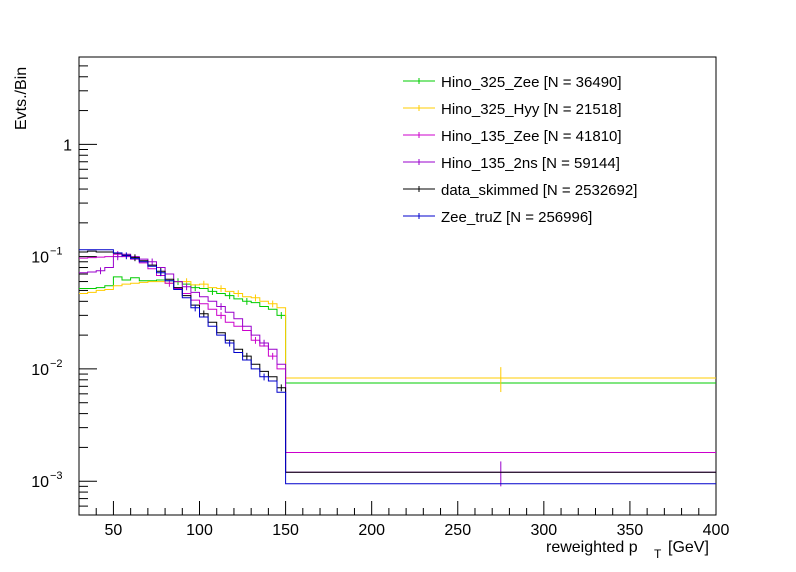 The width and height of the screenshot is (796, 572). I want to click on x-tick-label: 350, so click(630, 530).